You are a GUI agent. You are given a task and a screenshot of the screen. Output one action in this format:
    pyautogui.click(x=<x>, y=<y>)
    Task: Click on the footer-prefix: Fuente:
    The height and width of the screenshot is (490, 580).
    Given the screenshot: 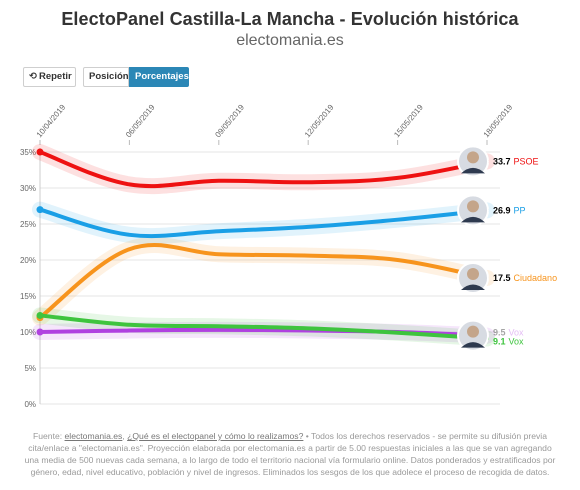 What is the action you would take?
    pyautogui.click(x=47, y=436)
    